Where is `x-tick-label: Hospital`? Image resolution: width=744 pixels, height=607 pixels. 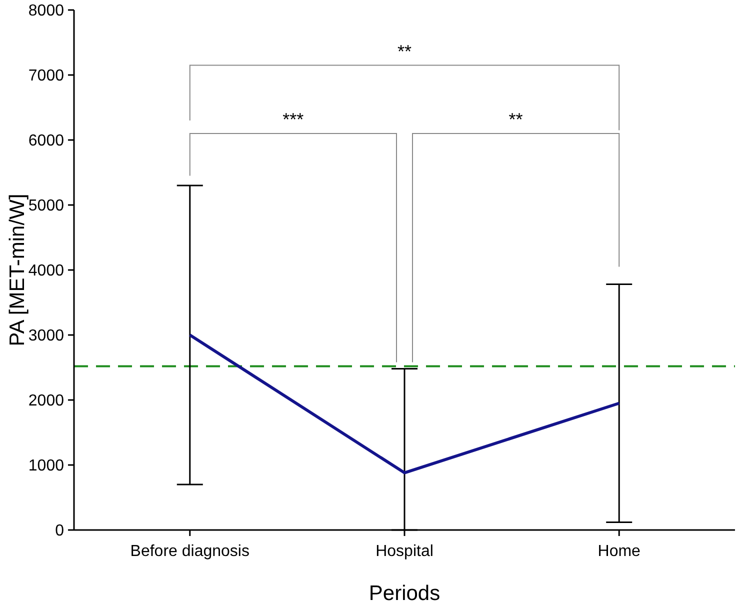 x-tick-label: Hospital is located at coordinates (405, 551).